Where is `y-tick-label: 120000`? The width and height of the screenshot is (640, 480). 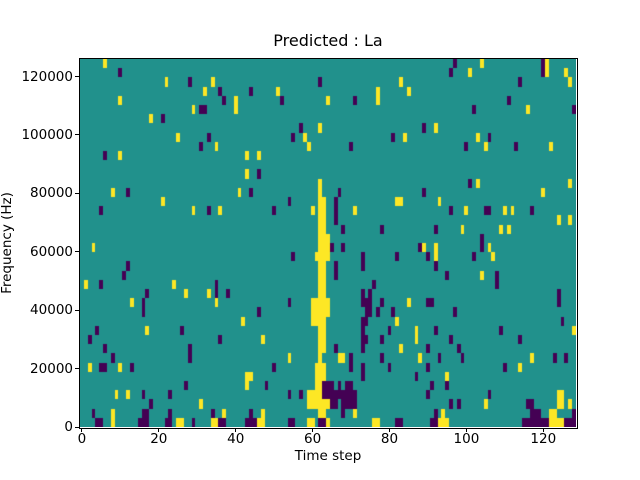 y-tick-label: 120000 is located at coordinates (47, 76).